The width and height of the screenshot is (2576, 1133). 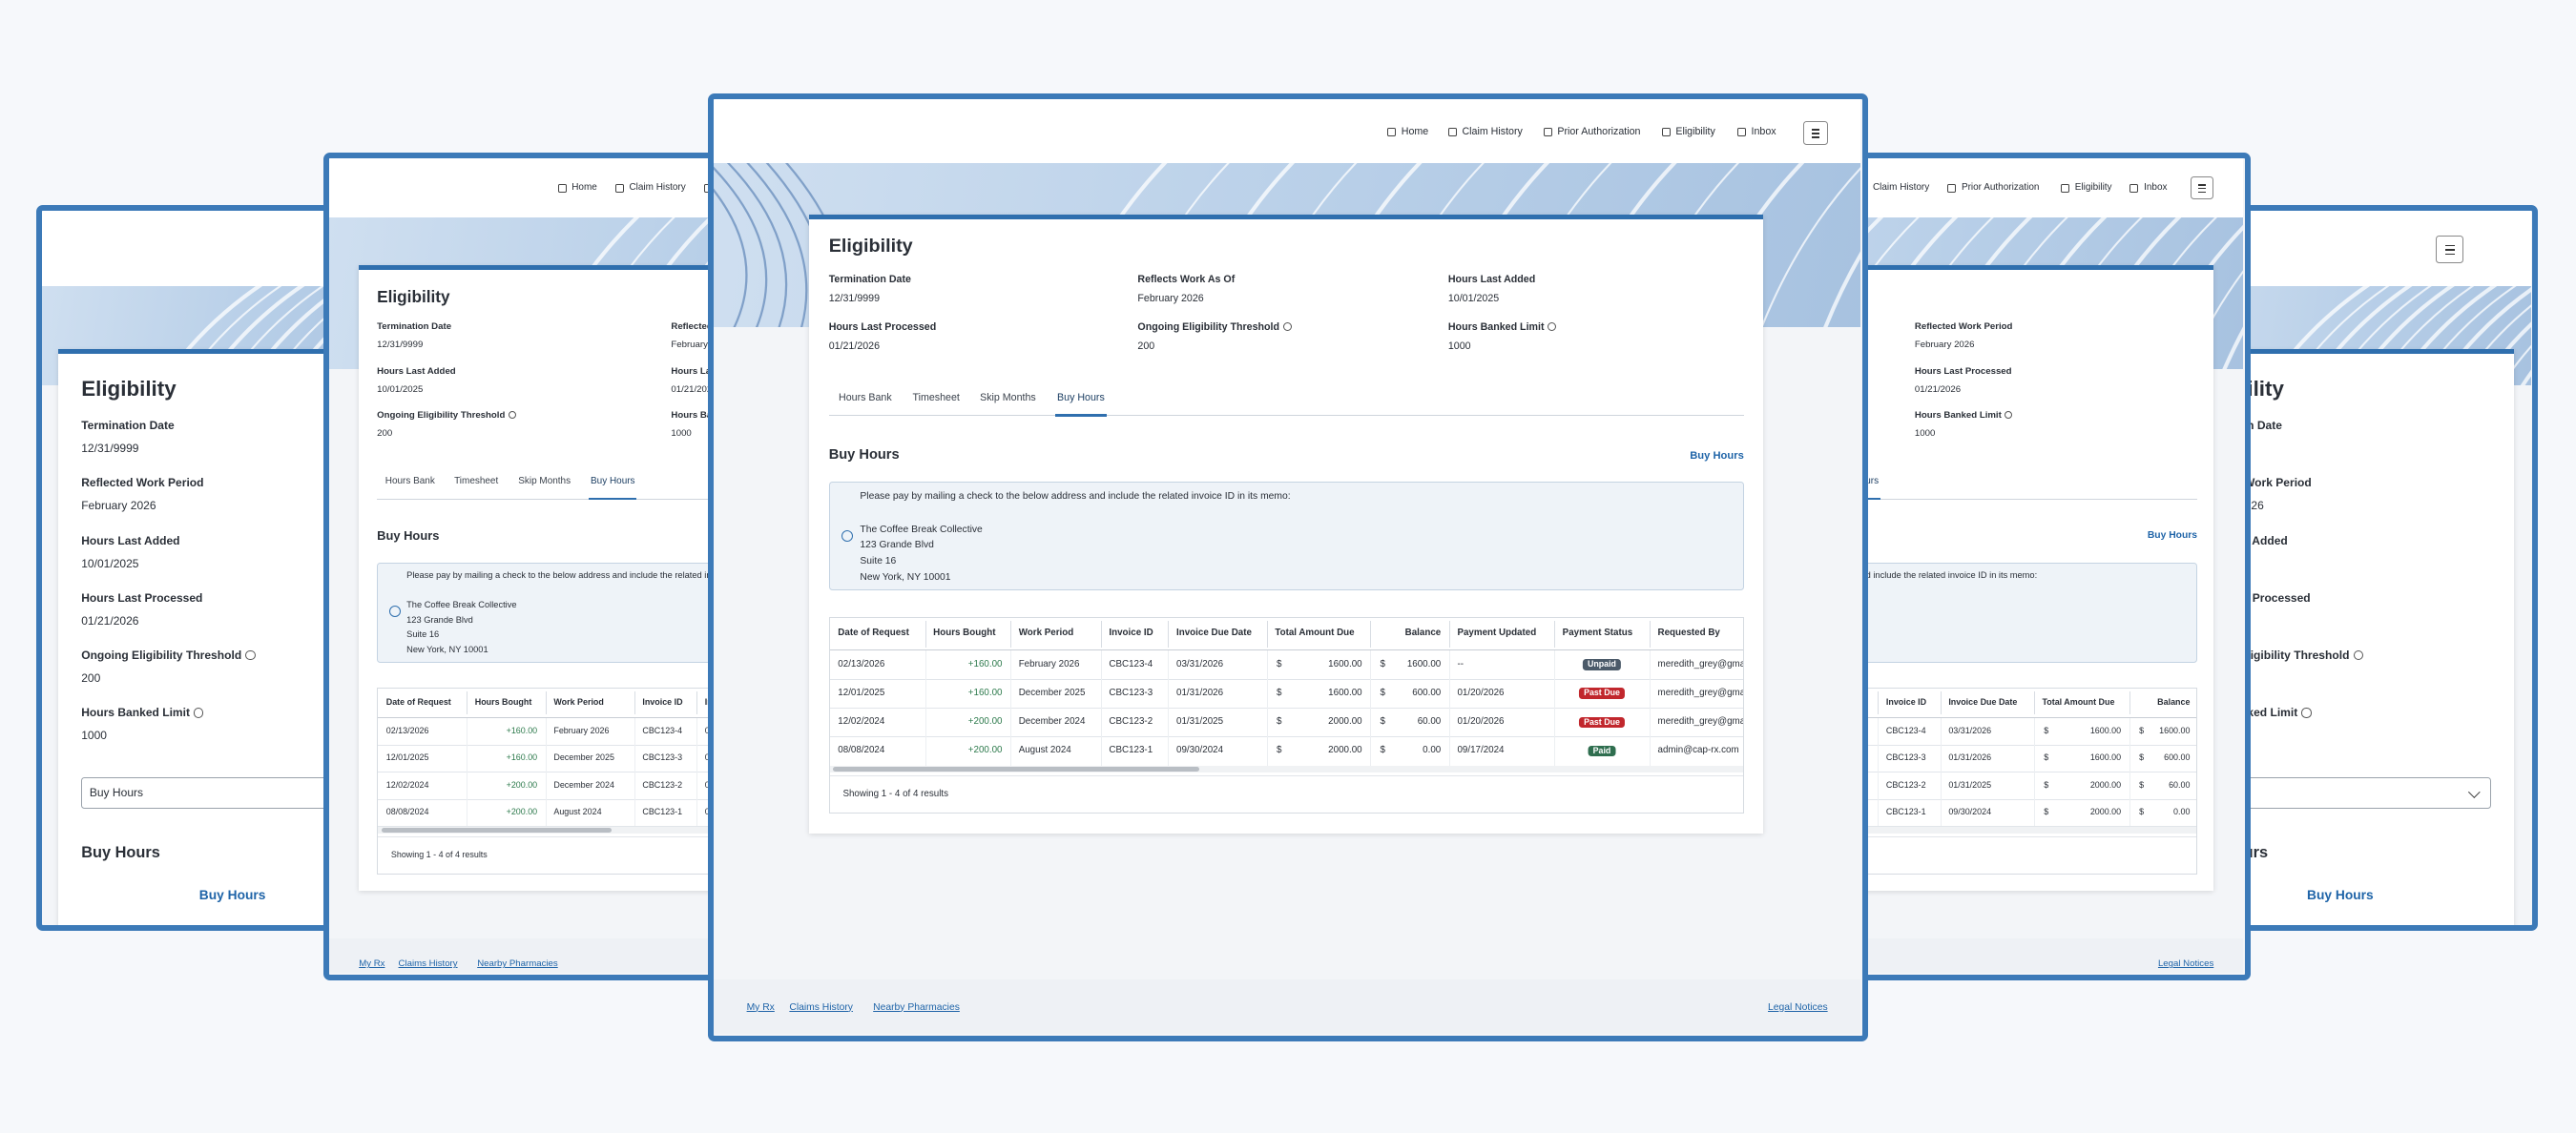 What do you see at coordinates (512, 415) in the screenshot?
I see `info-icon` at bounding box center [512, 415].